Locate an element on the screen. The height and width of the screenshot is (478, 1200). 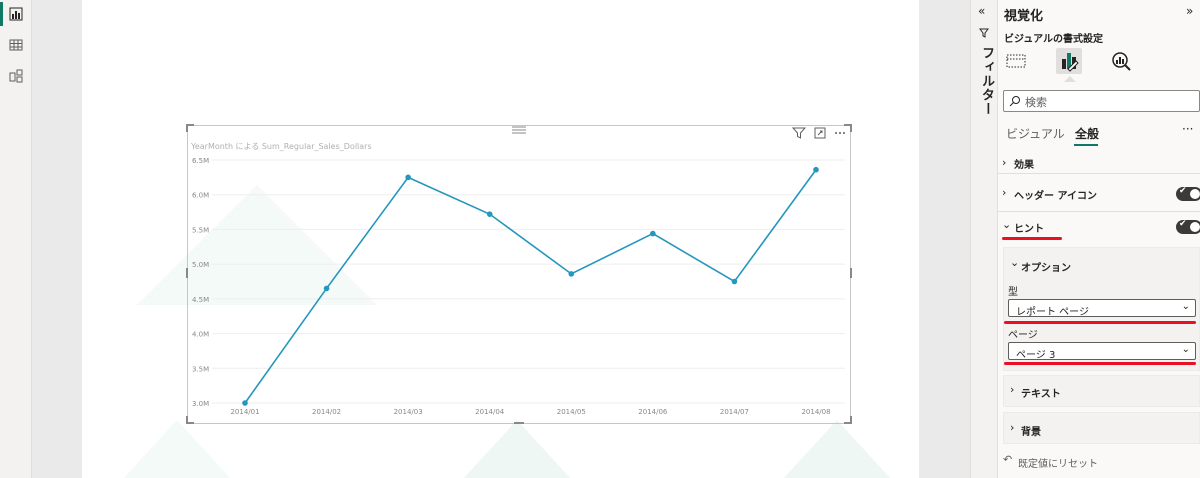
search-placeholder: 検索 is located at coordinates (1036, 102).